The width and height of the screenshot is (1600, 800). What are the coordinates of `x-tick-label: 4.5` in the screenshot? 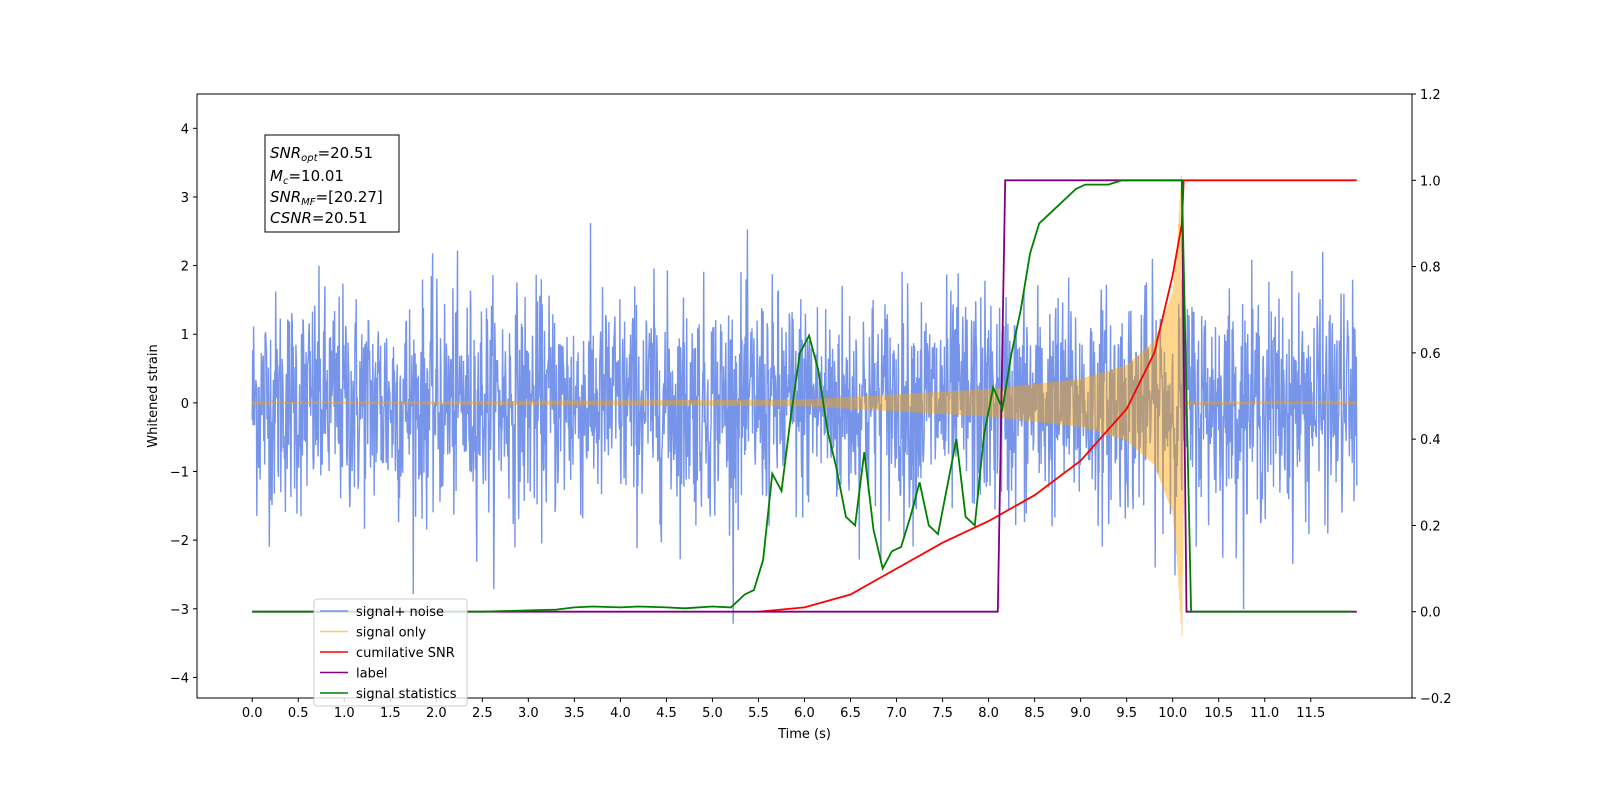 It's located at (666, 713).